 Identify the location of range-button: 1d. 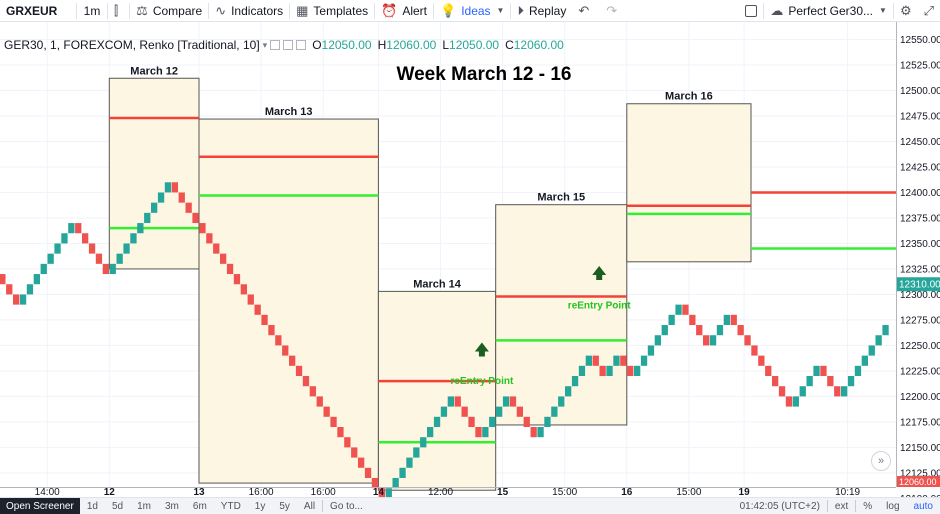
(92, 506).